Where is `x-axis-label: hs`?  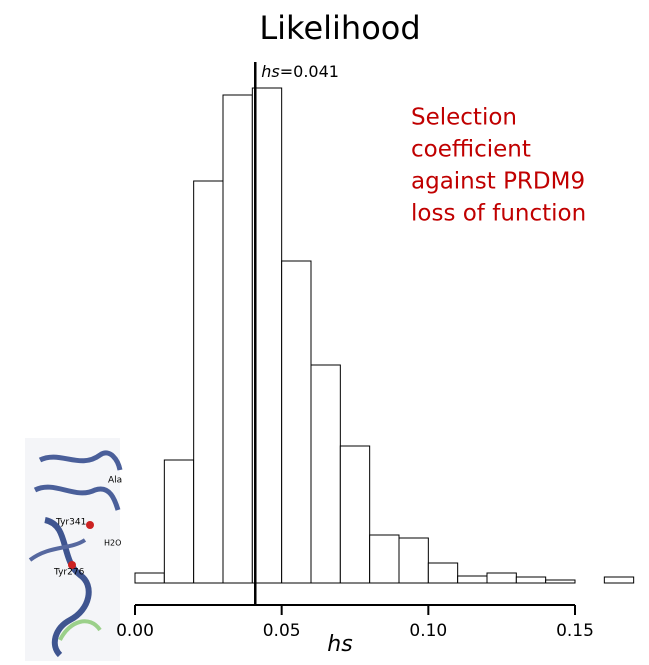
x-axis-label: hs is located at coordinates (339, 644).